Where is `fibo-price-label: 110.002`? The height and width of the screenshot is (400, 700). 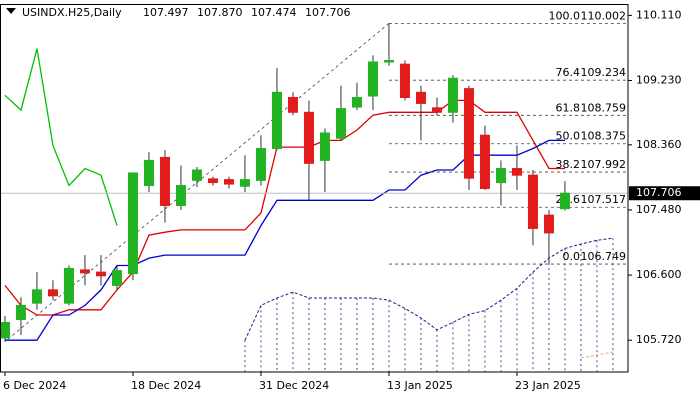
fibo-price-label: 110.002 is located at coordinates (604, 15).